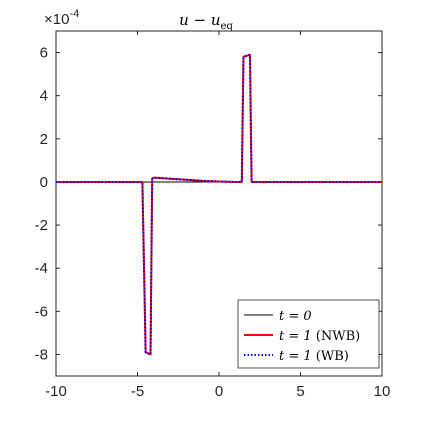  Describe the element at coordinates (74, 14) in the screenshot. I see `y-scale-exponent: -4` at that location.